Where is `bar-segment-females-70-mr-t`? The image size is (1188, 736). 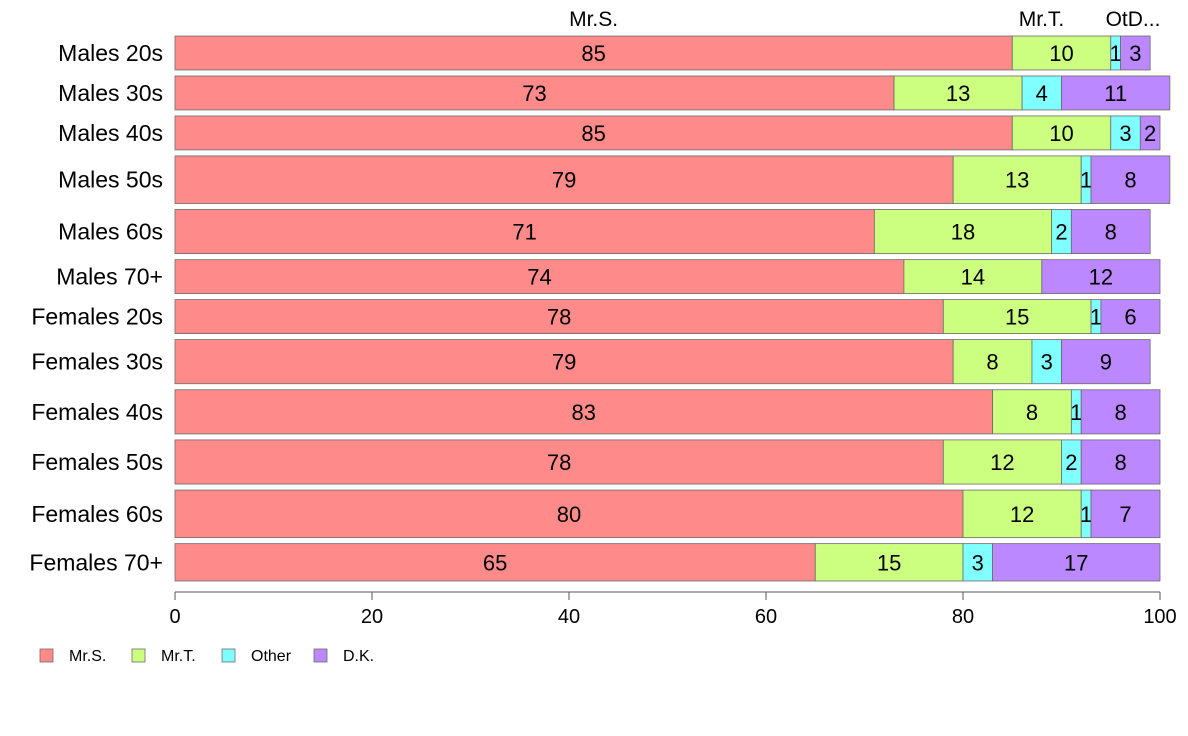
bar-segment-females-70-mr-t is located at coordinates (889, 562).